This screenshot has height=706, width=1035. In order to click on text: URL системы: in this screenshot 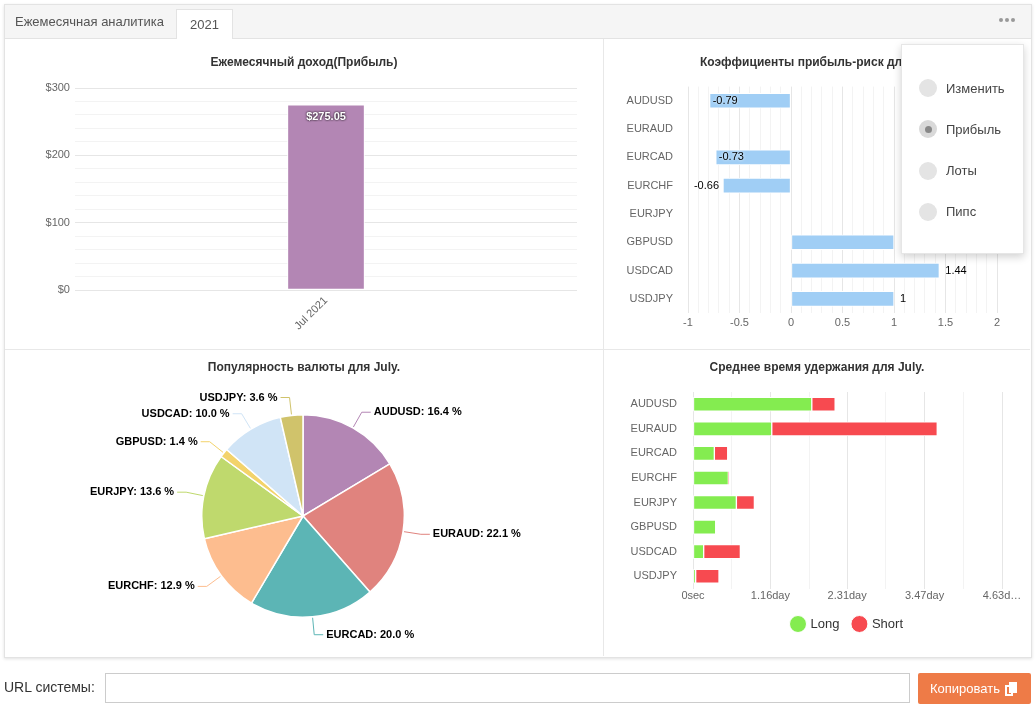, I will do `click(49, 687)`.